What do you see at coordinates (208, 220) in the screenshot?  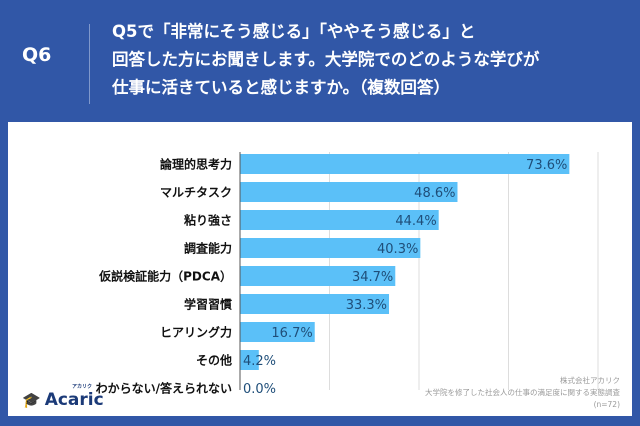 I see `category-label: 粘り強さ` at bounding box center [208, 220].